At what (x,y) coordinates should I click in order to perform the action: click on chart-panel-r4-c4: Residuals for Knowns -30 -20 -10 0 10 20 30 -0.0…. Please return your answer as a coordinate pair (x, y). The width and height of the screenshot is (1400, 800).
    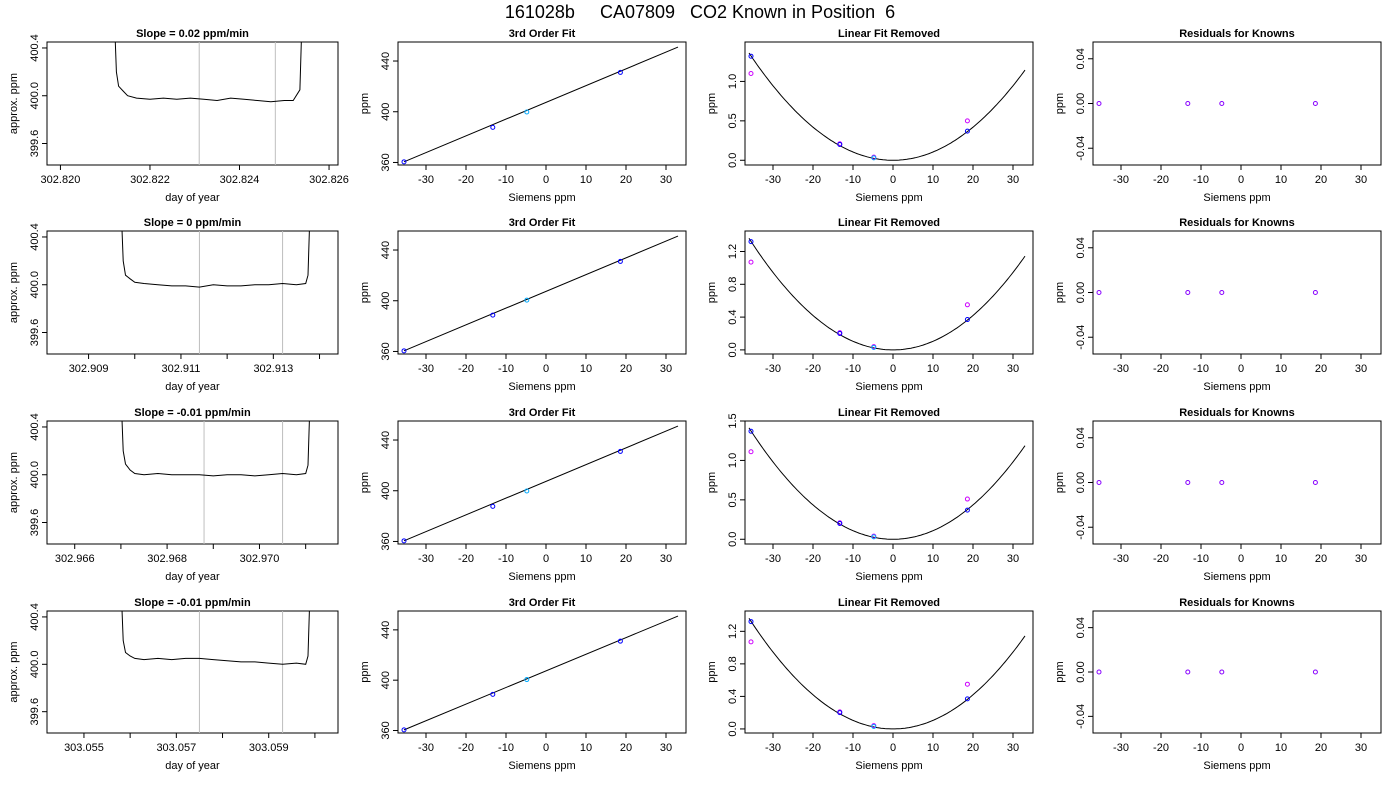
    Looking at the image, I should click on (1218, 684).